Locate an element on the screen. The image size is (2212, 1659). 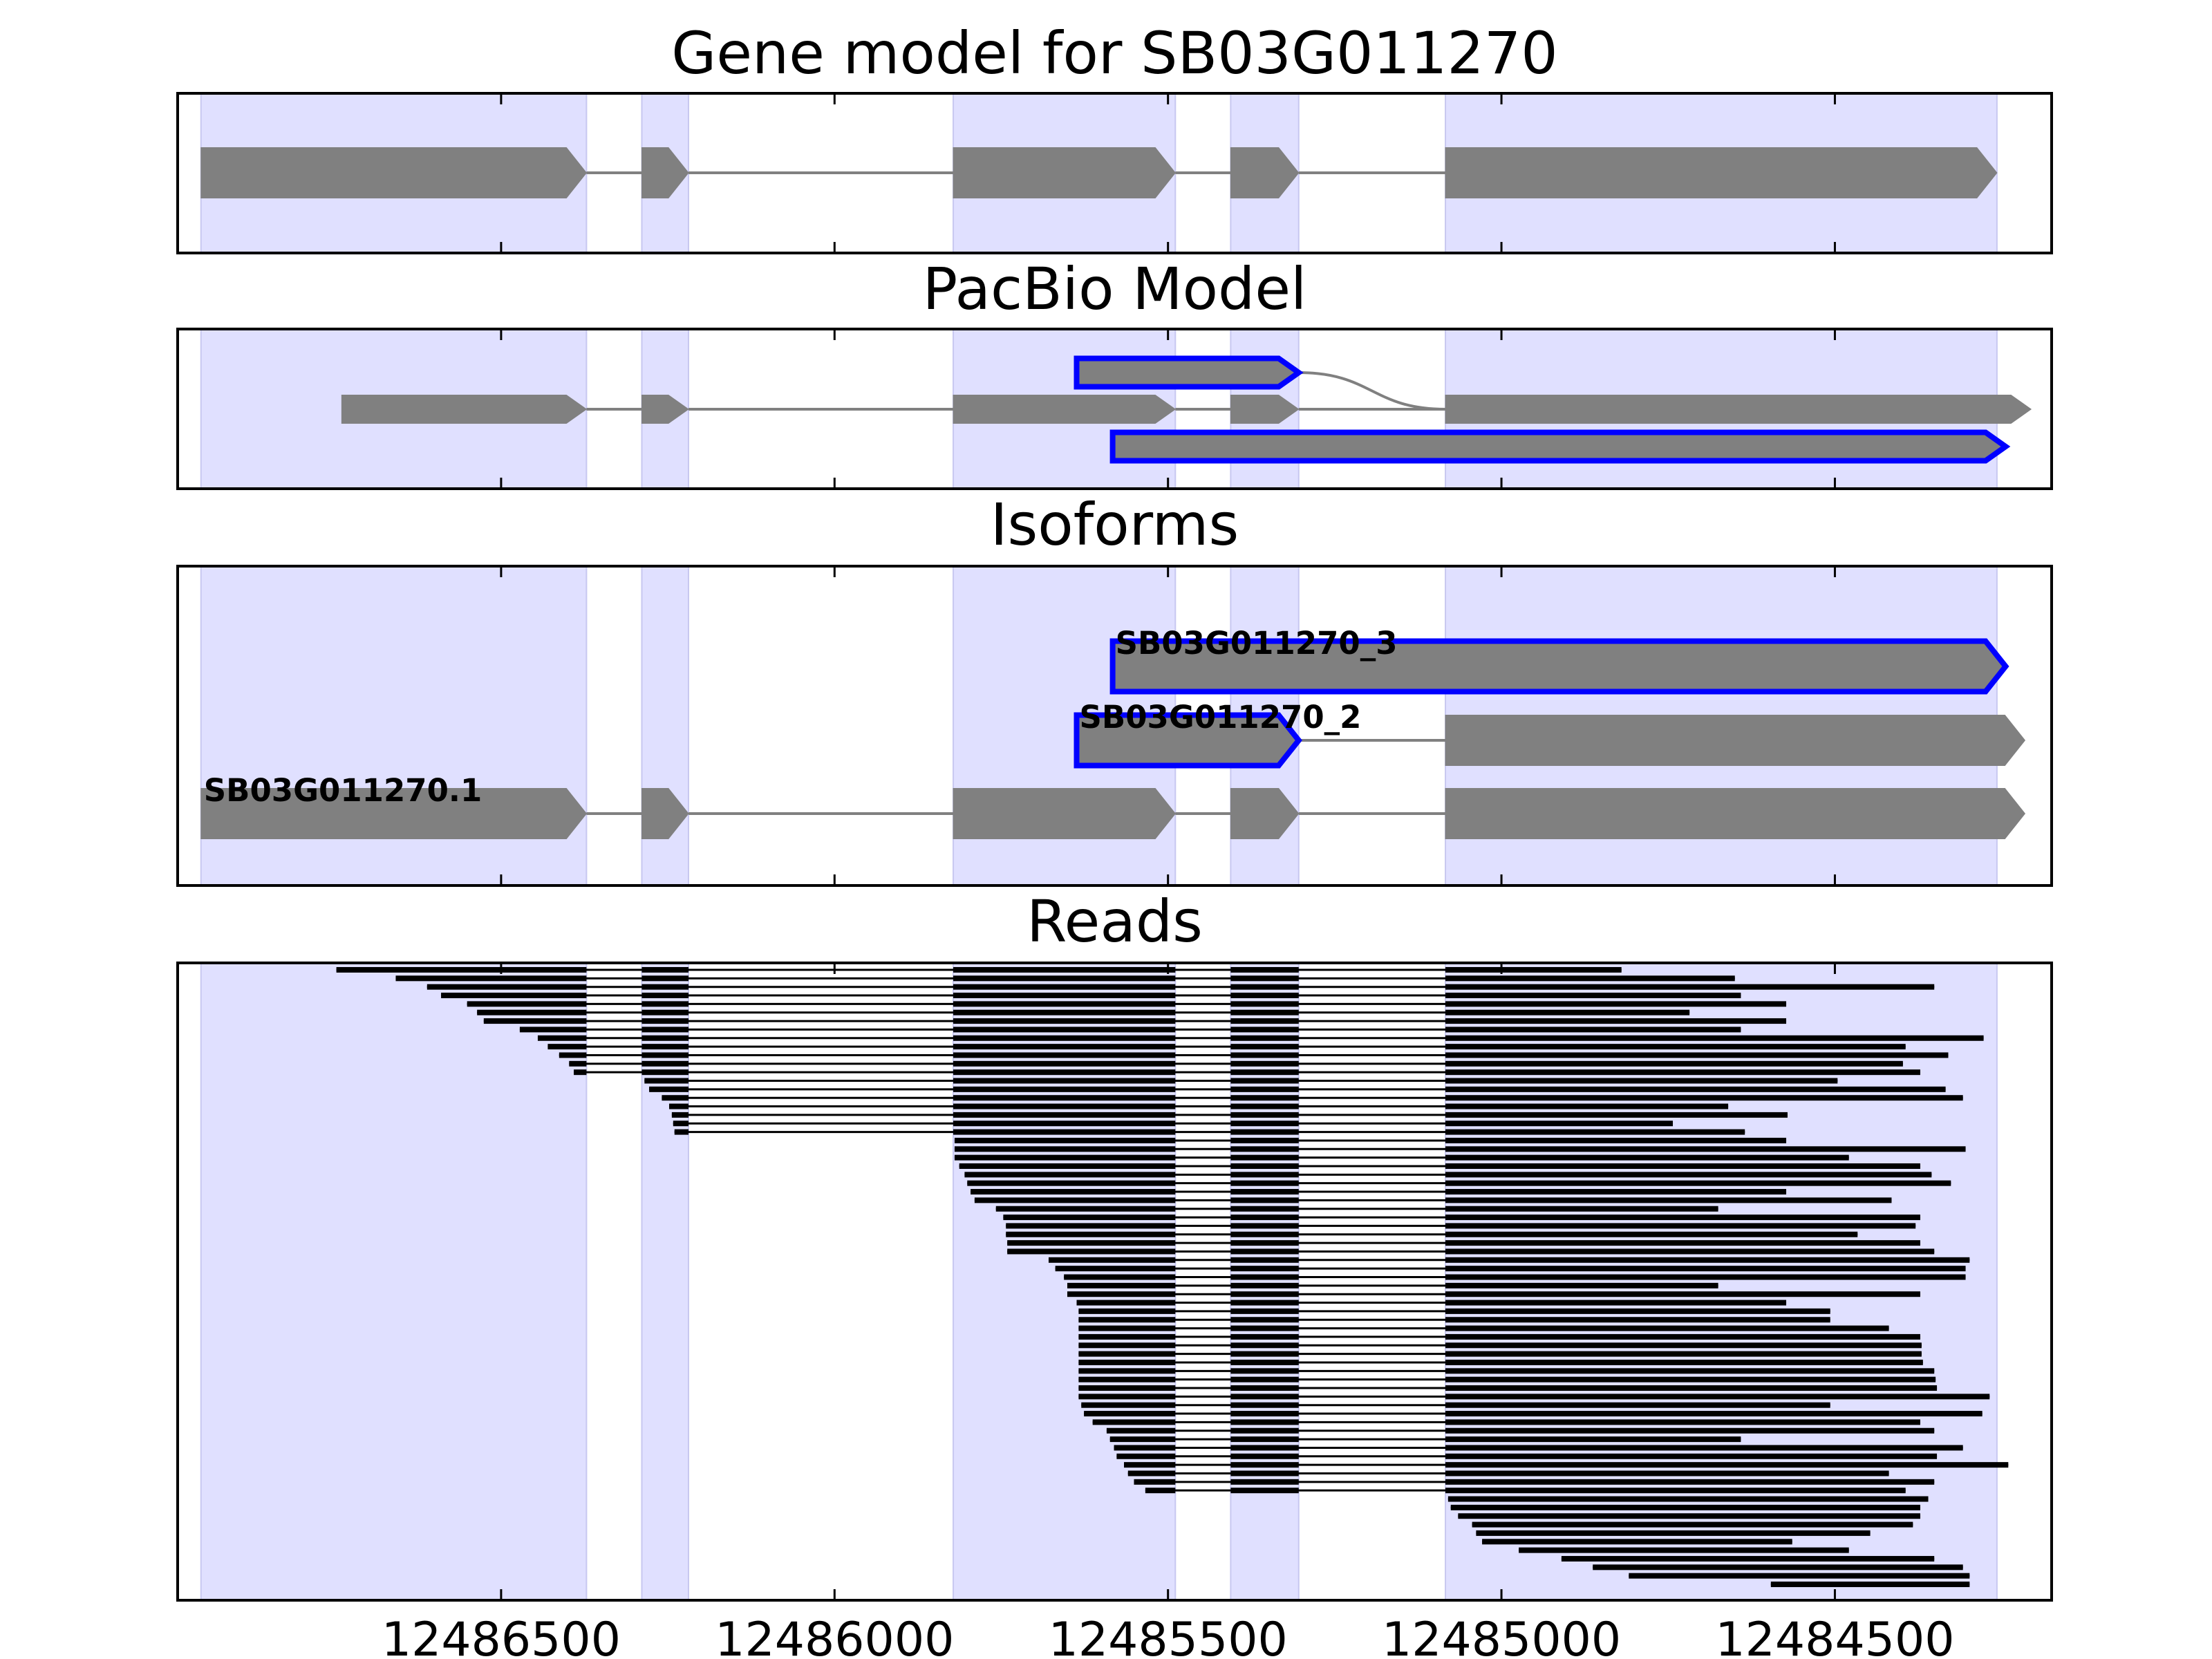
exon-shade is located at coordinates (394, 1281).